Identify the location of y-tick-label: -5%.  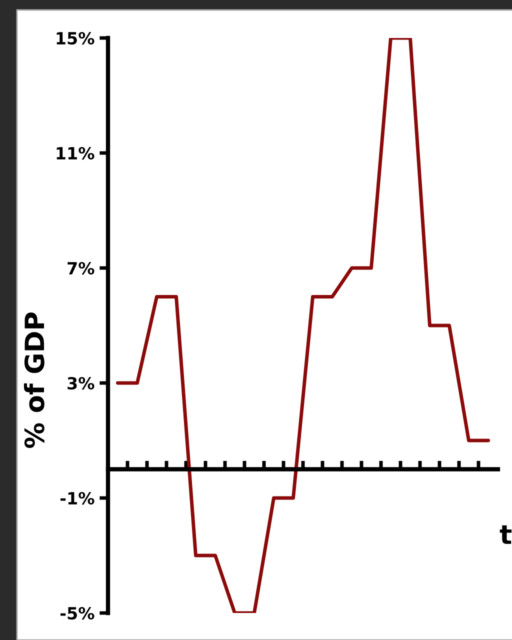
(77, 613).